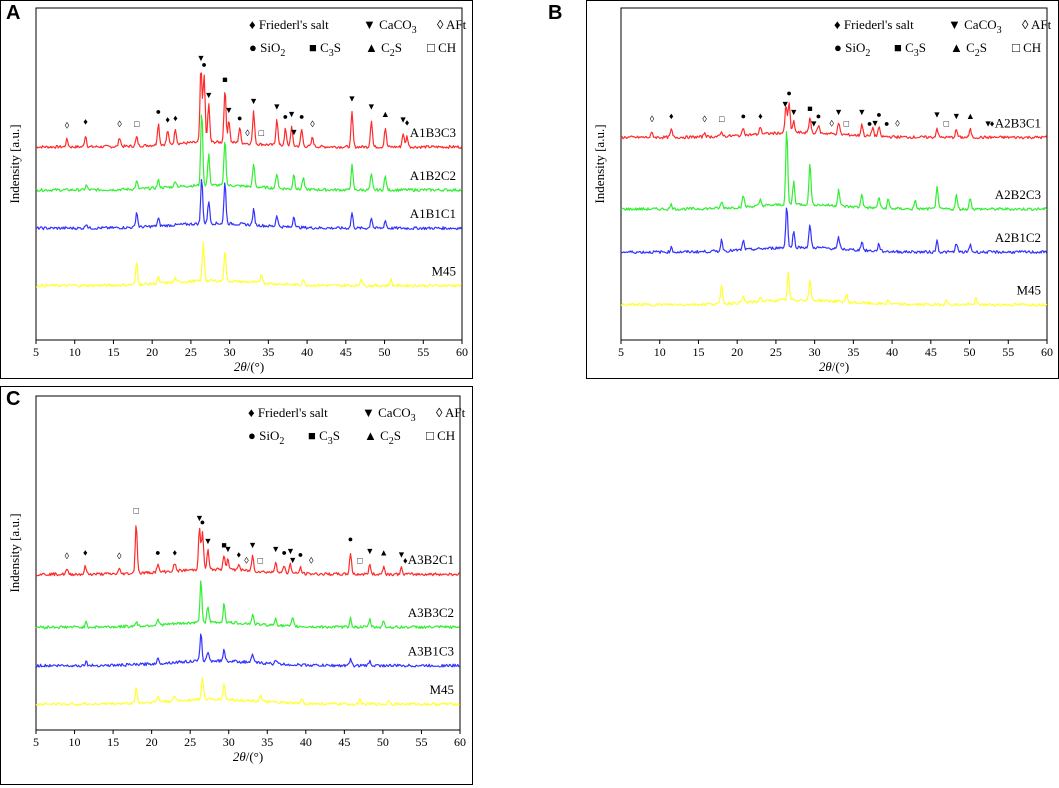 The width and height of the screenshot is (1059, 788). I want to click on x-tick-label: 30, so click(230, 352).